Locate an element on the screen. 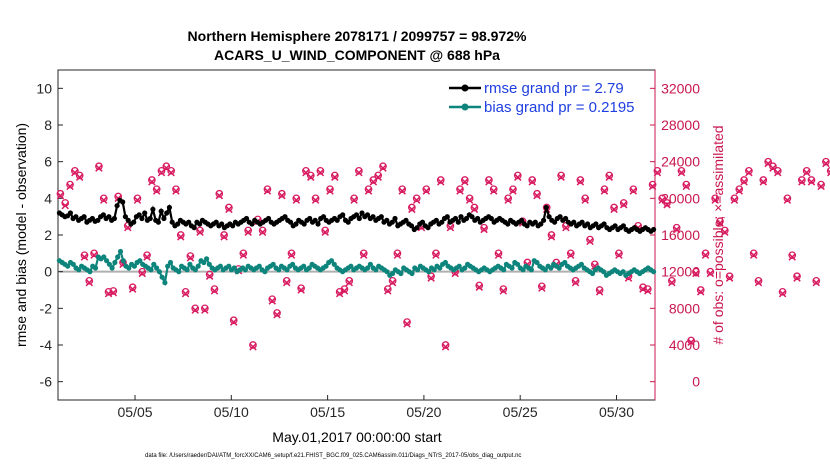 Image resolution: width=830 pixels, height=470 pixels. y-axis-ticks: 10 8 6 4 2 0 -2 -4 -6 is located at coordinates (49, 235).